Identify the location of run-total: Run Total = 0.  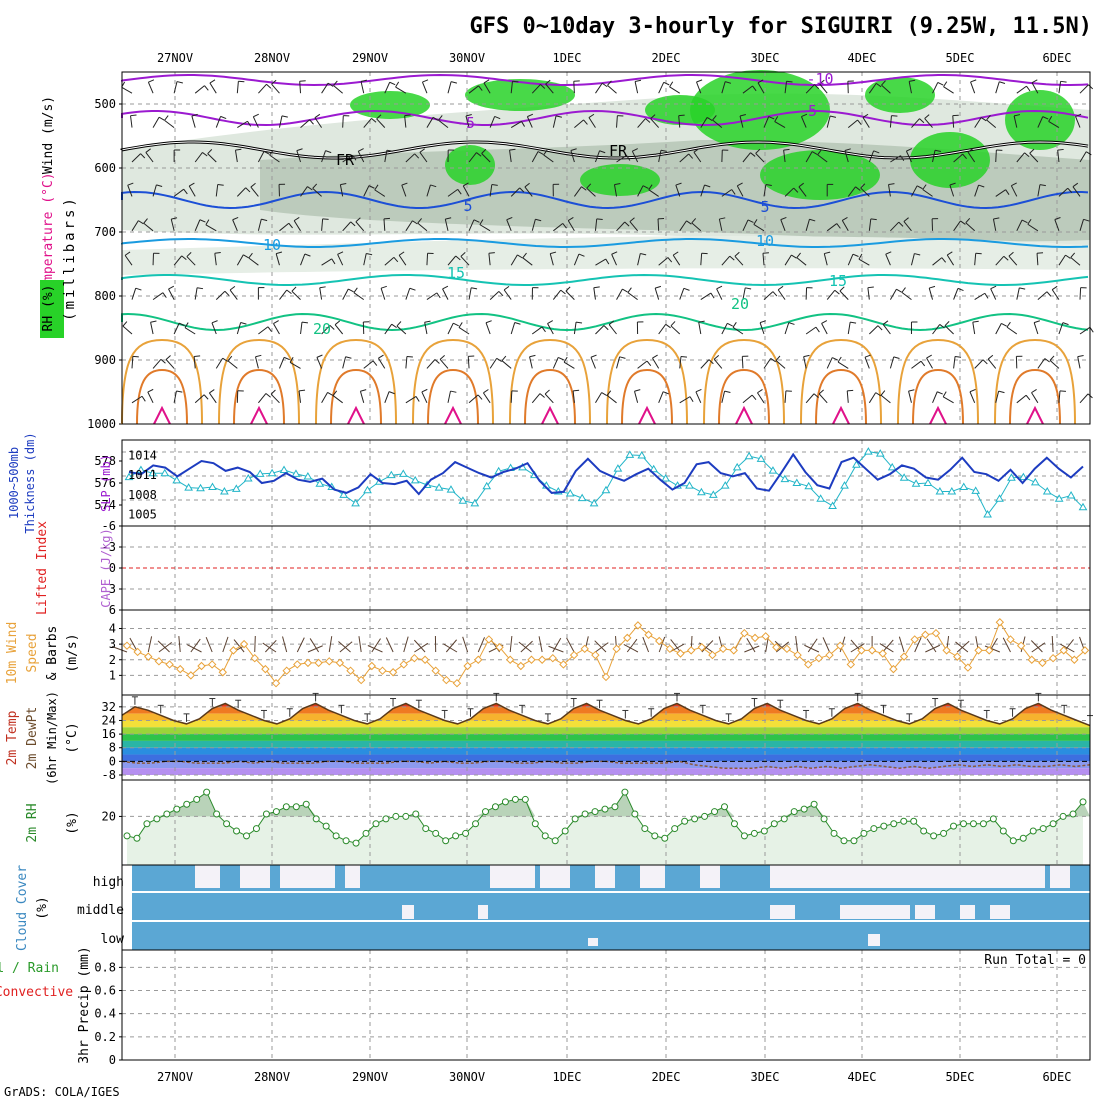
(1035, 960).